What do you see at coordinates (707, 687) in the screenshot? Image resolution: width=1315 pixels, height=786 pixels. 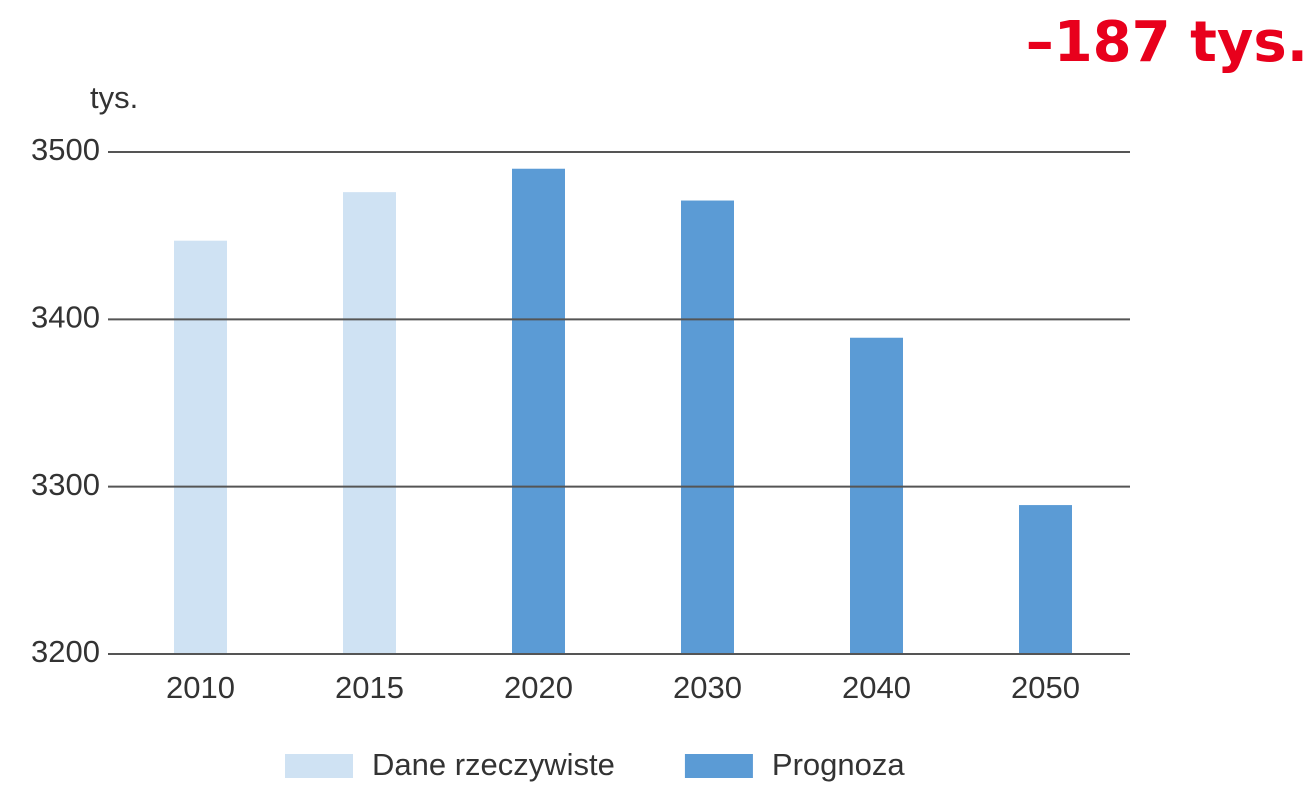 I see `x-tick-label: 2030` at bounding box center [707, 687].